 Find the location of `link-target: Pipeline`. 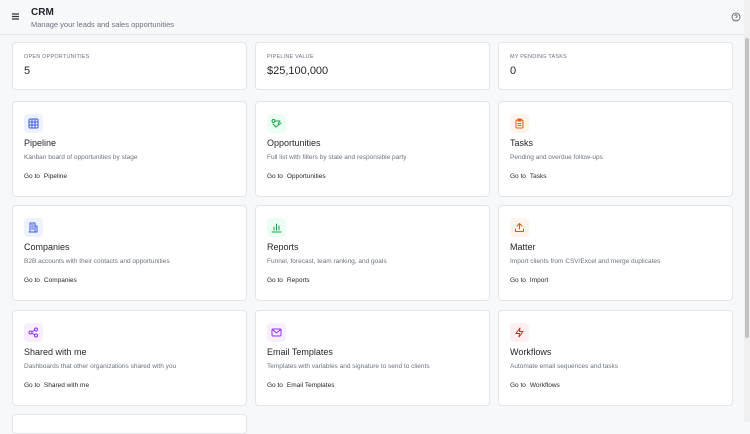

link-target: Pipeline is located at coordinates (55, 176).